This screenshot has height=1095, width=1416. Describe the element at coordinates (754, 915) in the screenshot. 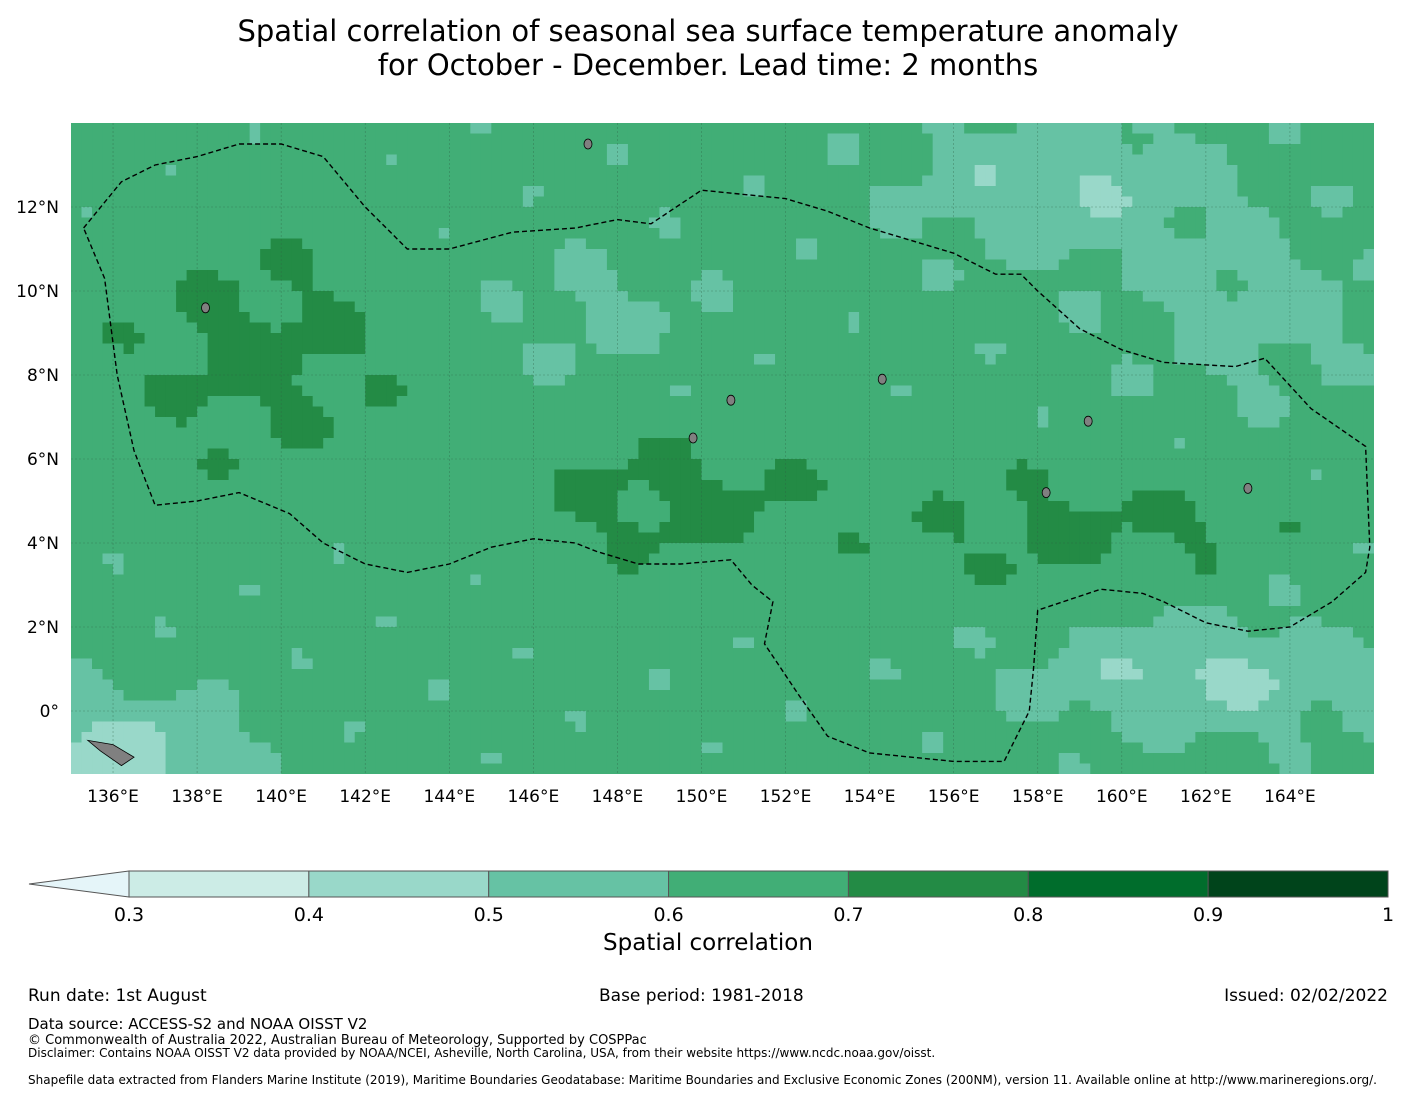

I see `colorbar-tick-labels: 0.3 0.4 0.5 0.6 0.7 0.8 0.9 1` at that location.